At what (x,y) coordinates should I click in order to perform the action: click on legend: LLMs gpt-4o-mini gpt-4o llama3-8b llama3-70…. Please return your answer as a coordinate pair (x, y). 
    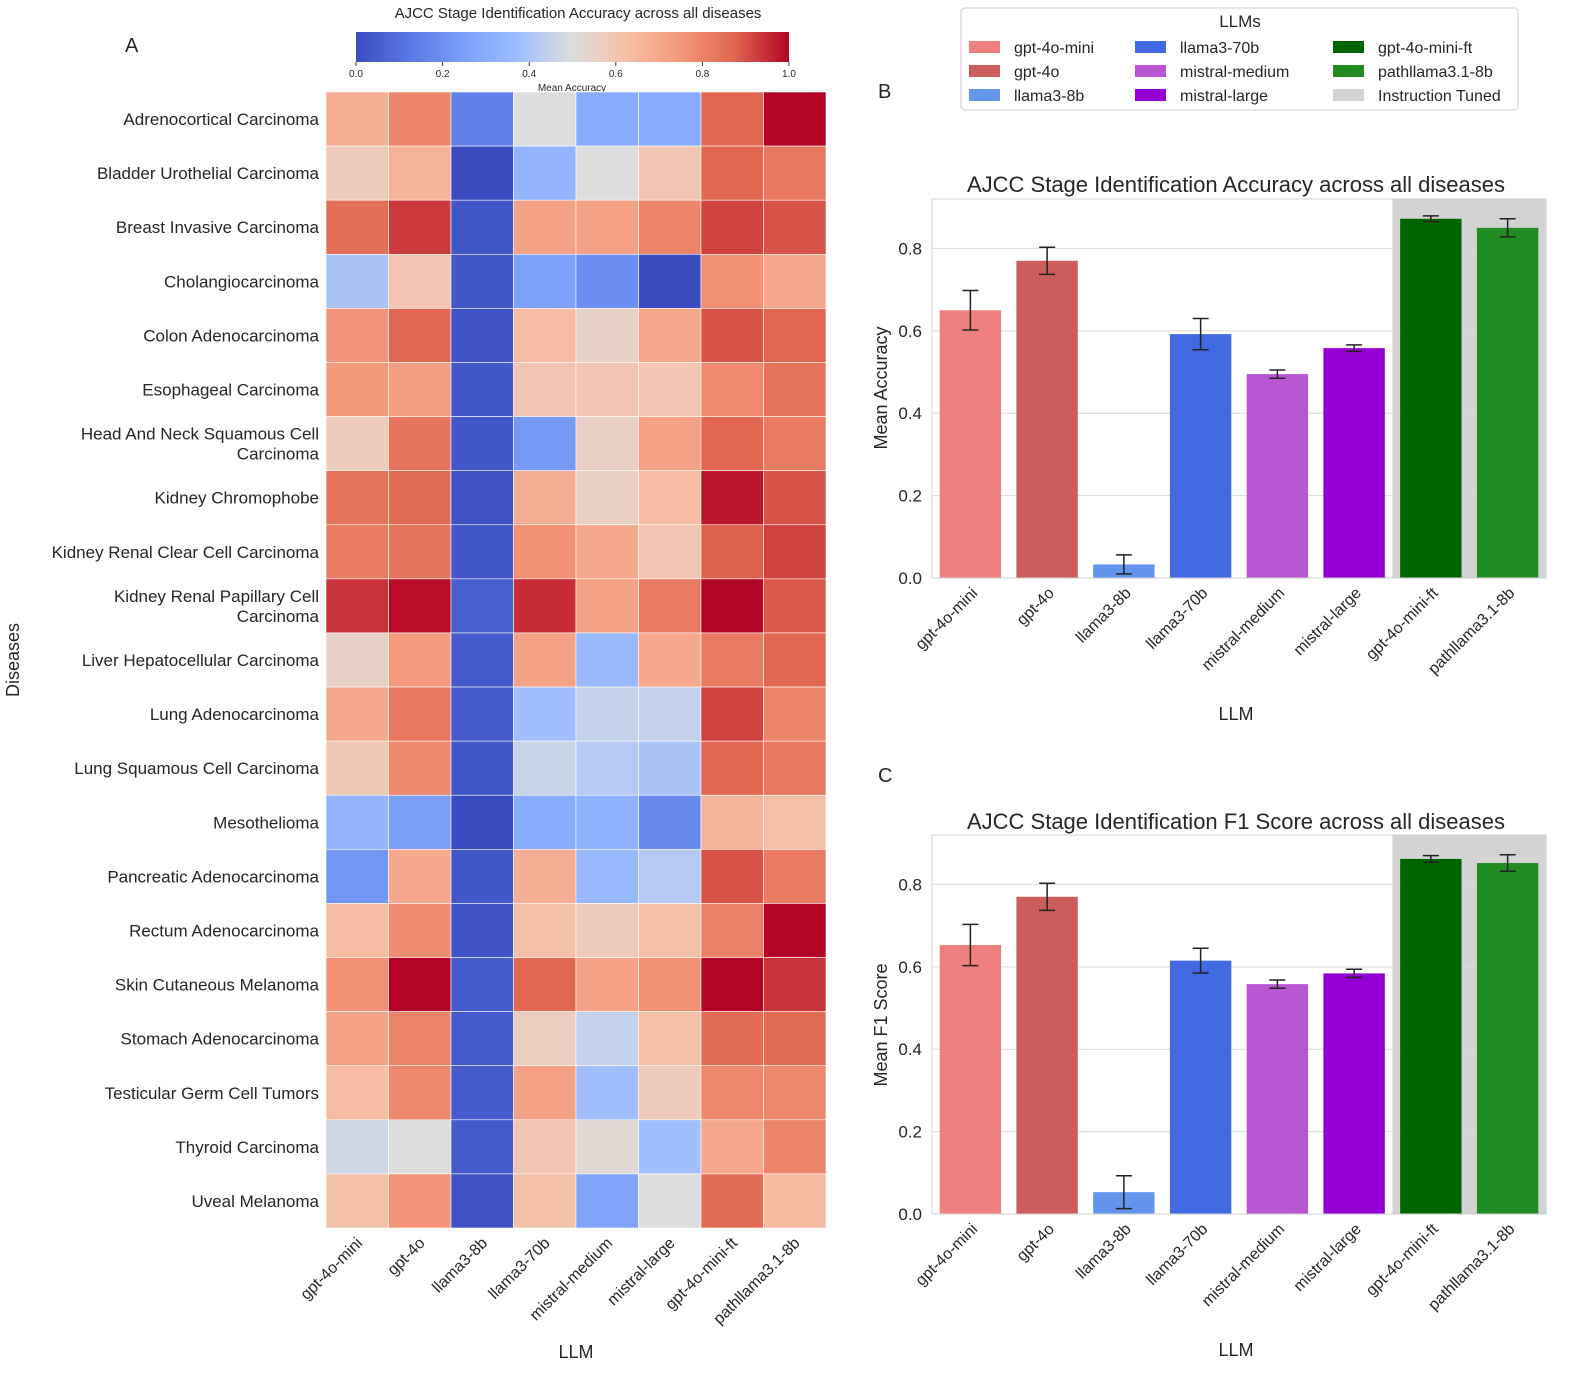
    Looking at the image, I should click on (1239, 59).